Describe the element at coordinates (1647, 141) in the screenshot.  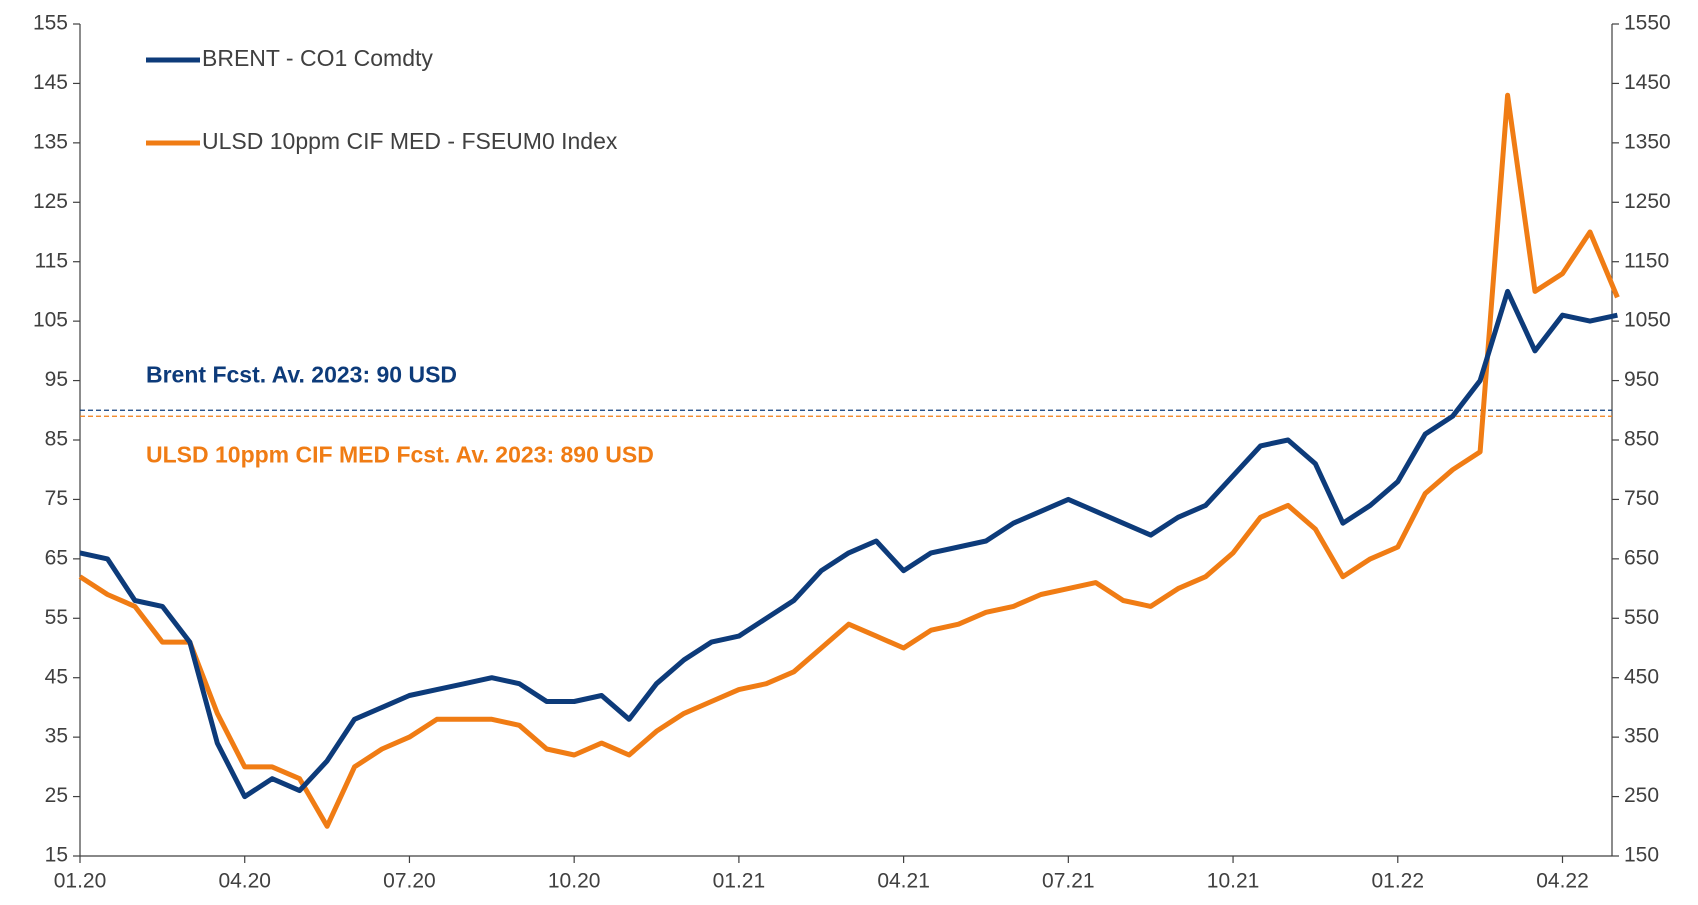
I see `y2-tick-label: 1350` at that location.